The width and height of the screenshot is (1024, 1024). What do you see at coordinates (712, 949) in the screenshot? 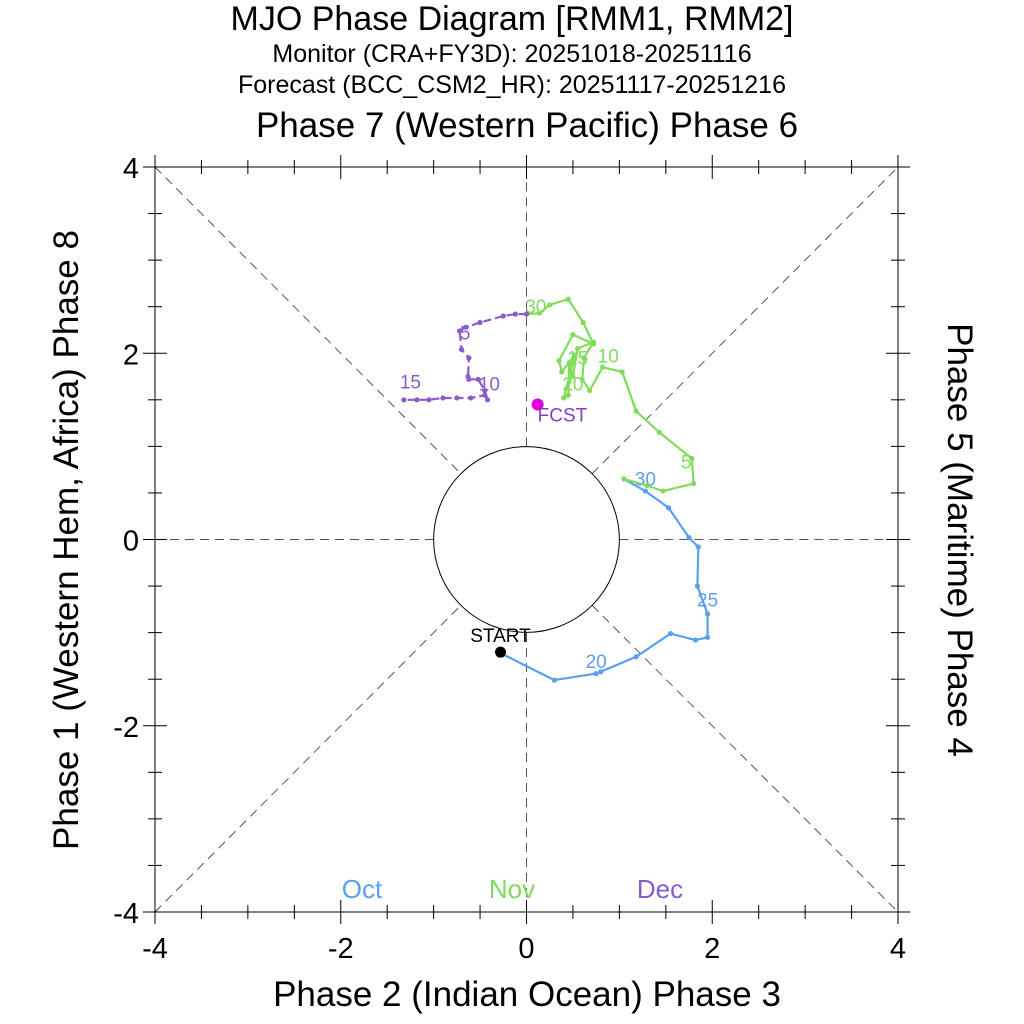
I see `x-tick-label: 2` at bounding box center [712, 949].